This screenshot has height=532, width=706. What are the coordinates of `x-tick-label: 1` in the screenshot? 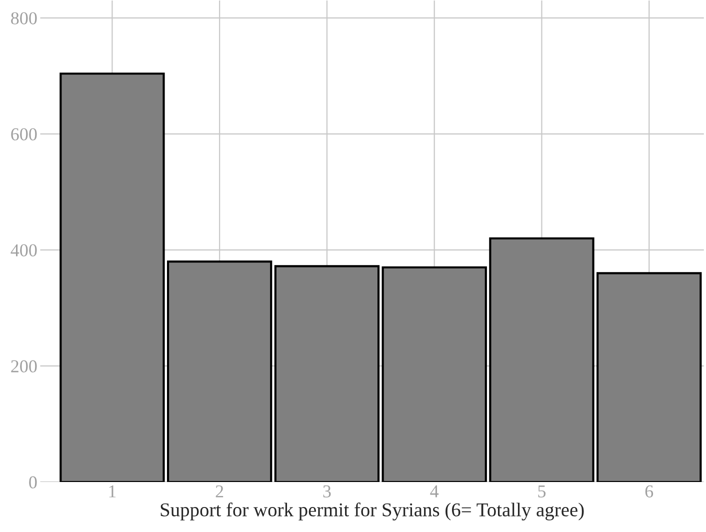 It's located at (112, 491).